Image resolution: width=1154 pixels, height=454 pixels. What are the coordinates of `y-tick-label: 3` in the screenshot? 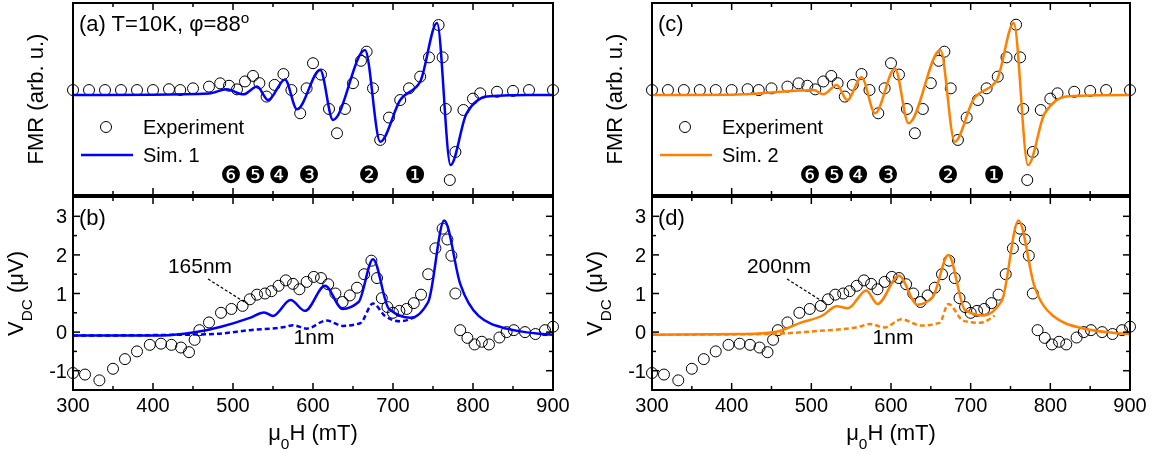 It's located at (640, 216).